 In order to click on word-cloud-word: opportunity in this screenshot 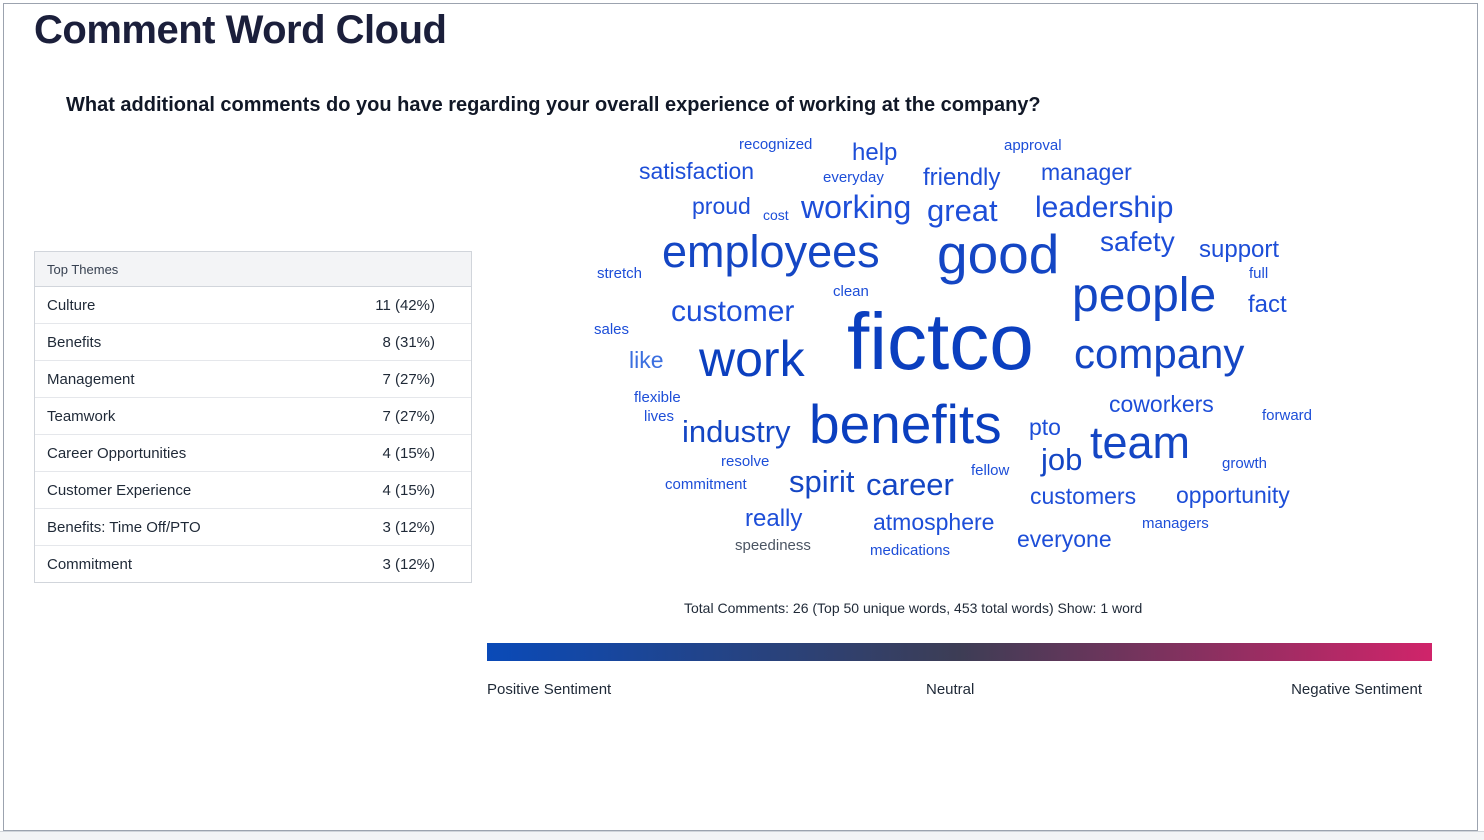, I will do `click(1233, 495)`.